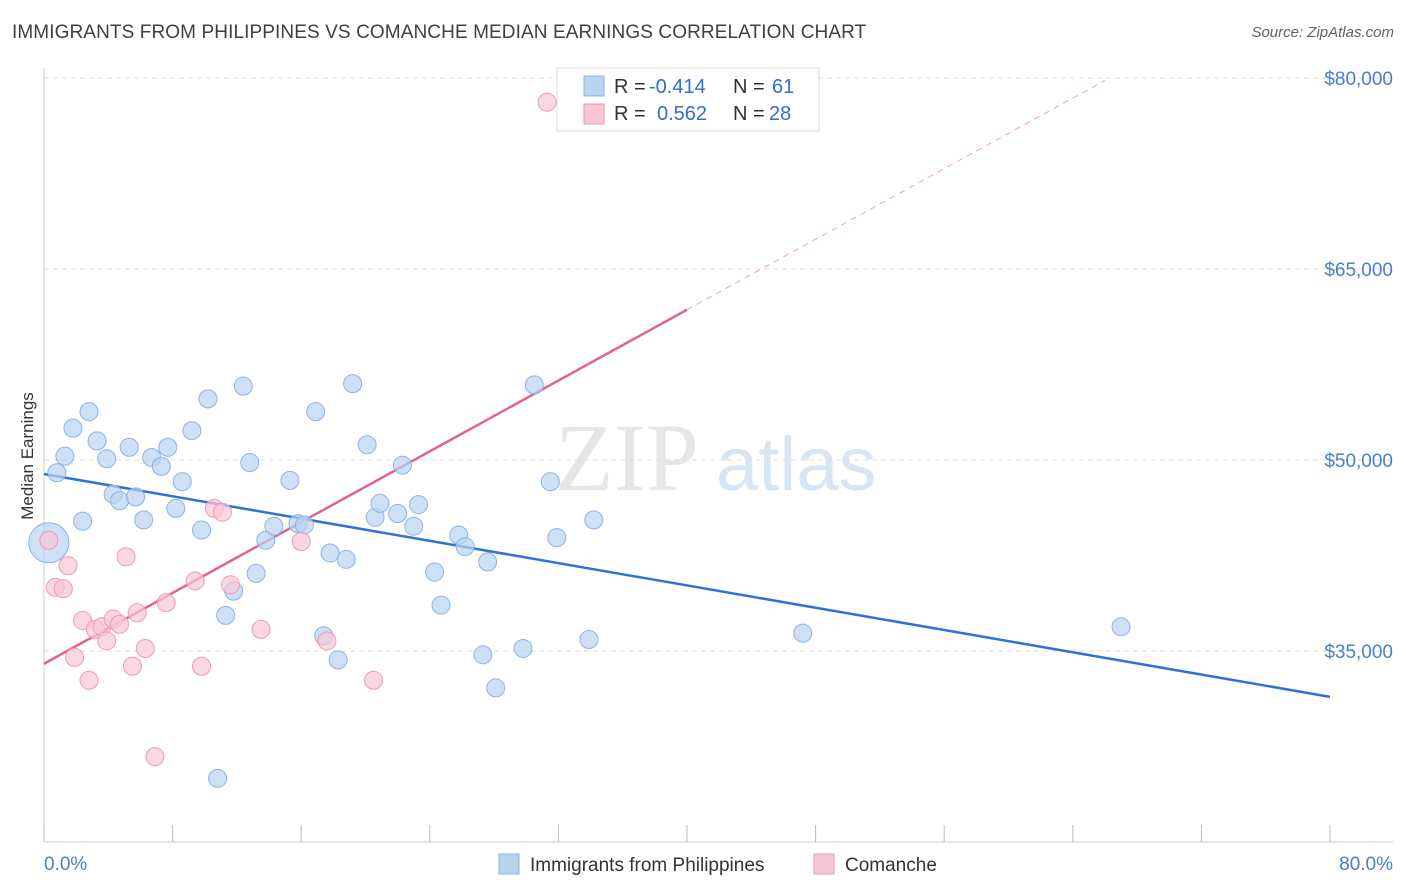 The width and height of the screenshot is (1406, 892). Describe the element at coordinates (749, 87) in the screenshot. I see `stats-n-label-1: N =` at that location.